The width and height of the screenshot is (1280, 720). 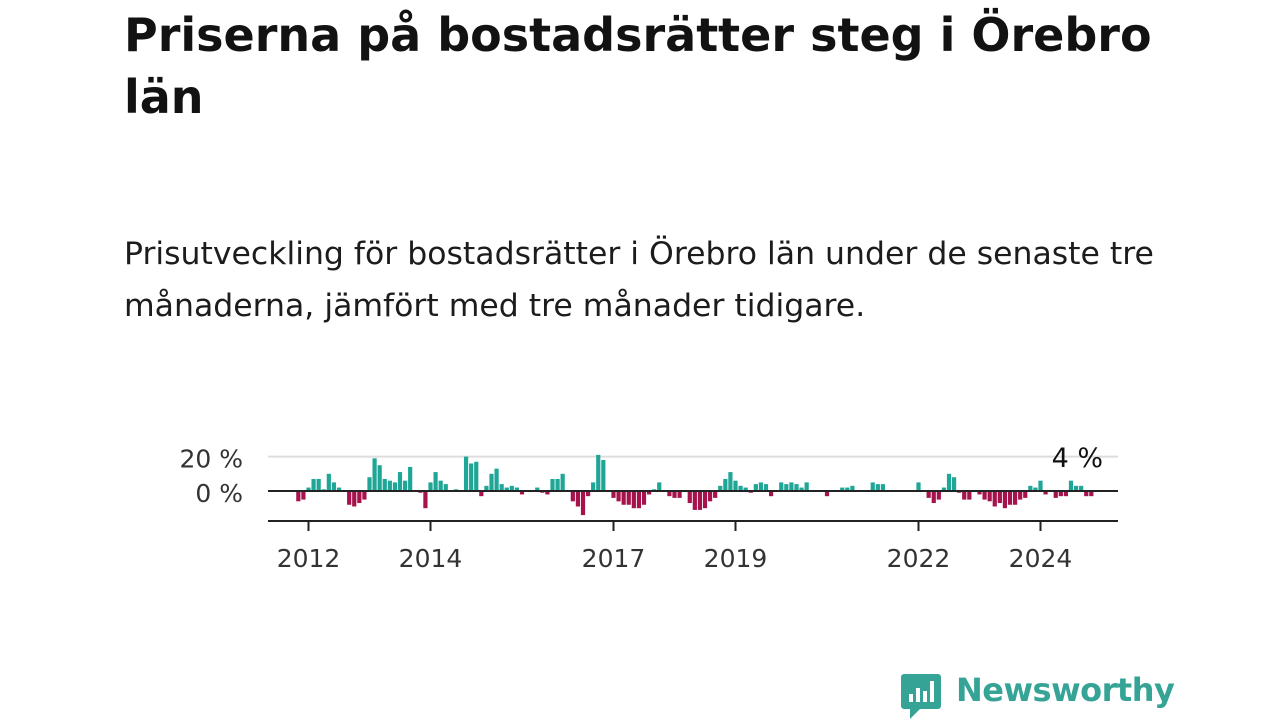 I want to click on x-tick-label: 2014, so click(x=431, y=558).